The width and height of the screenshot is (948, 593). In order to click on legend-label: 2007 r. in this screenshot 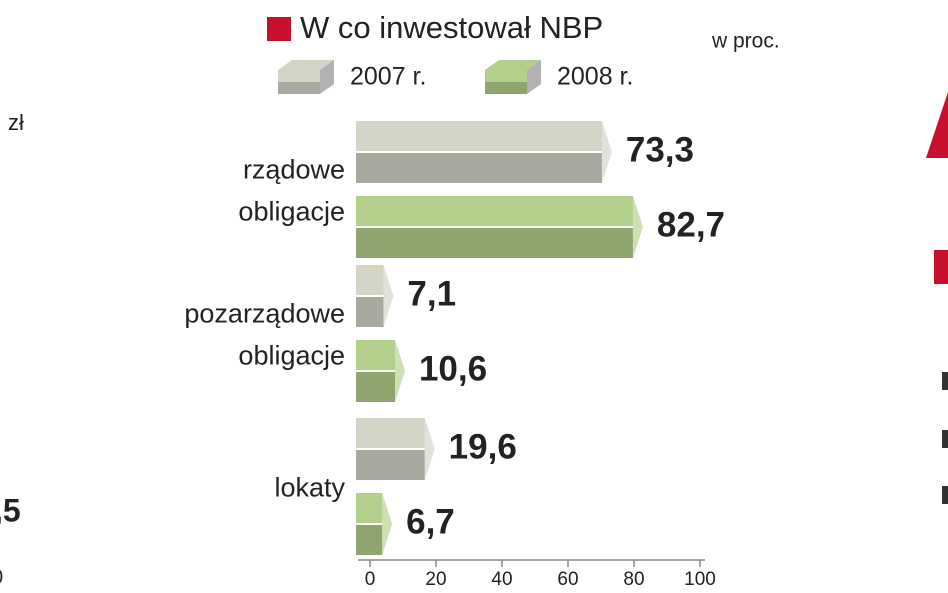, I will do `click(388, 77)`.